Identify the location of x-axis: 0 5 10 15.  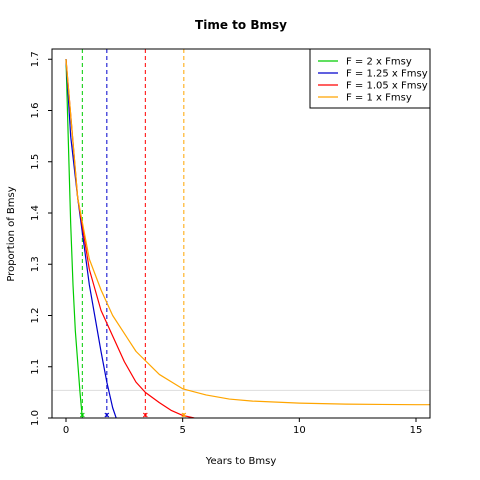
(243, 427).